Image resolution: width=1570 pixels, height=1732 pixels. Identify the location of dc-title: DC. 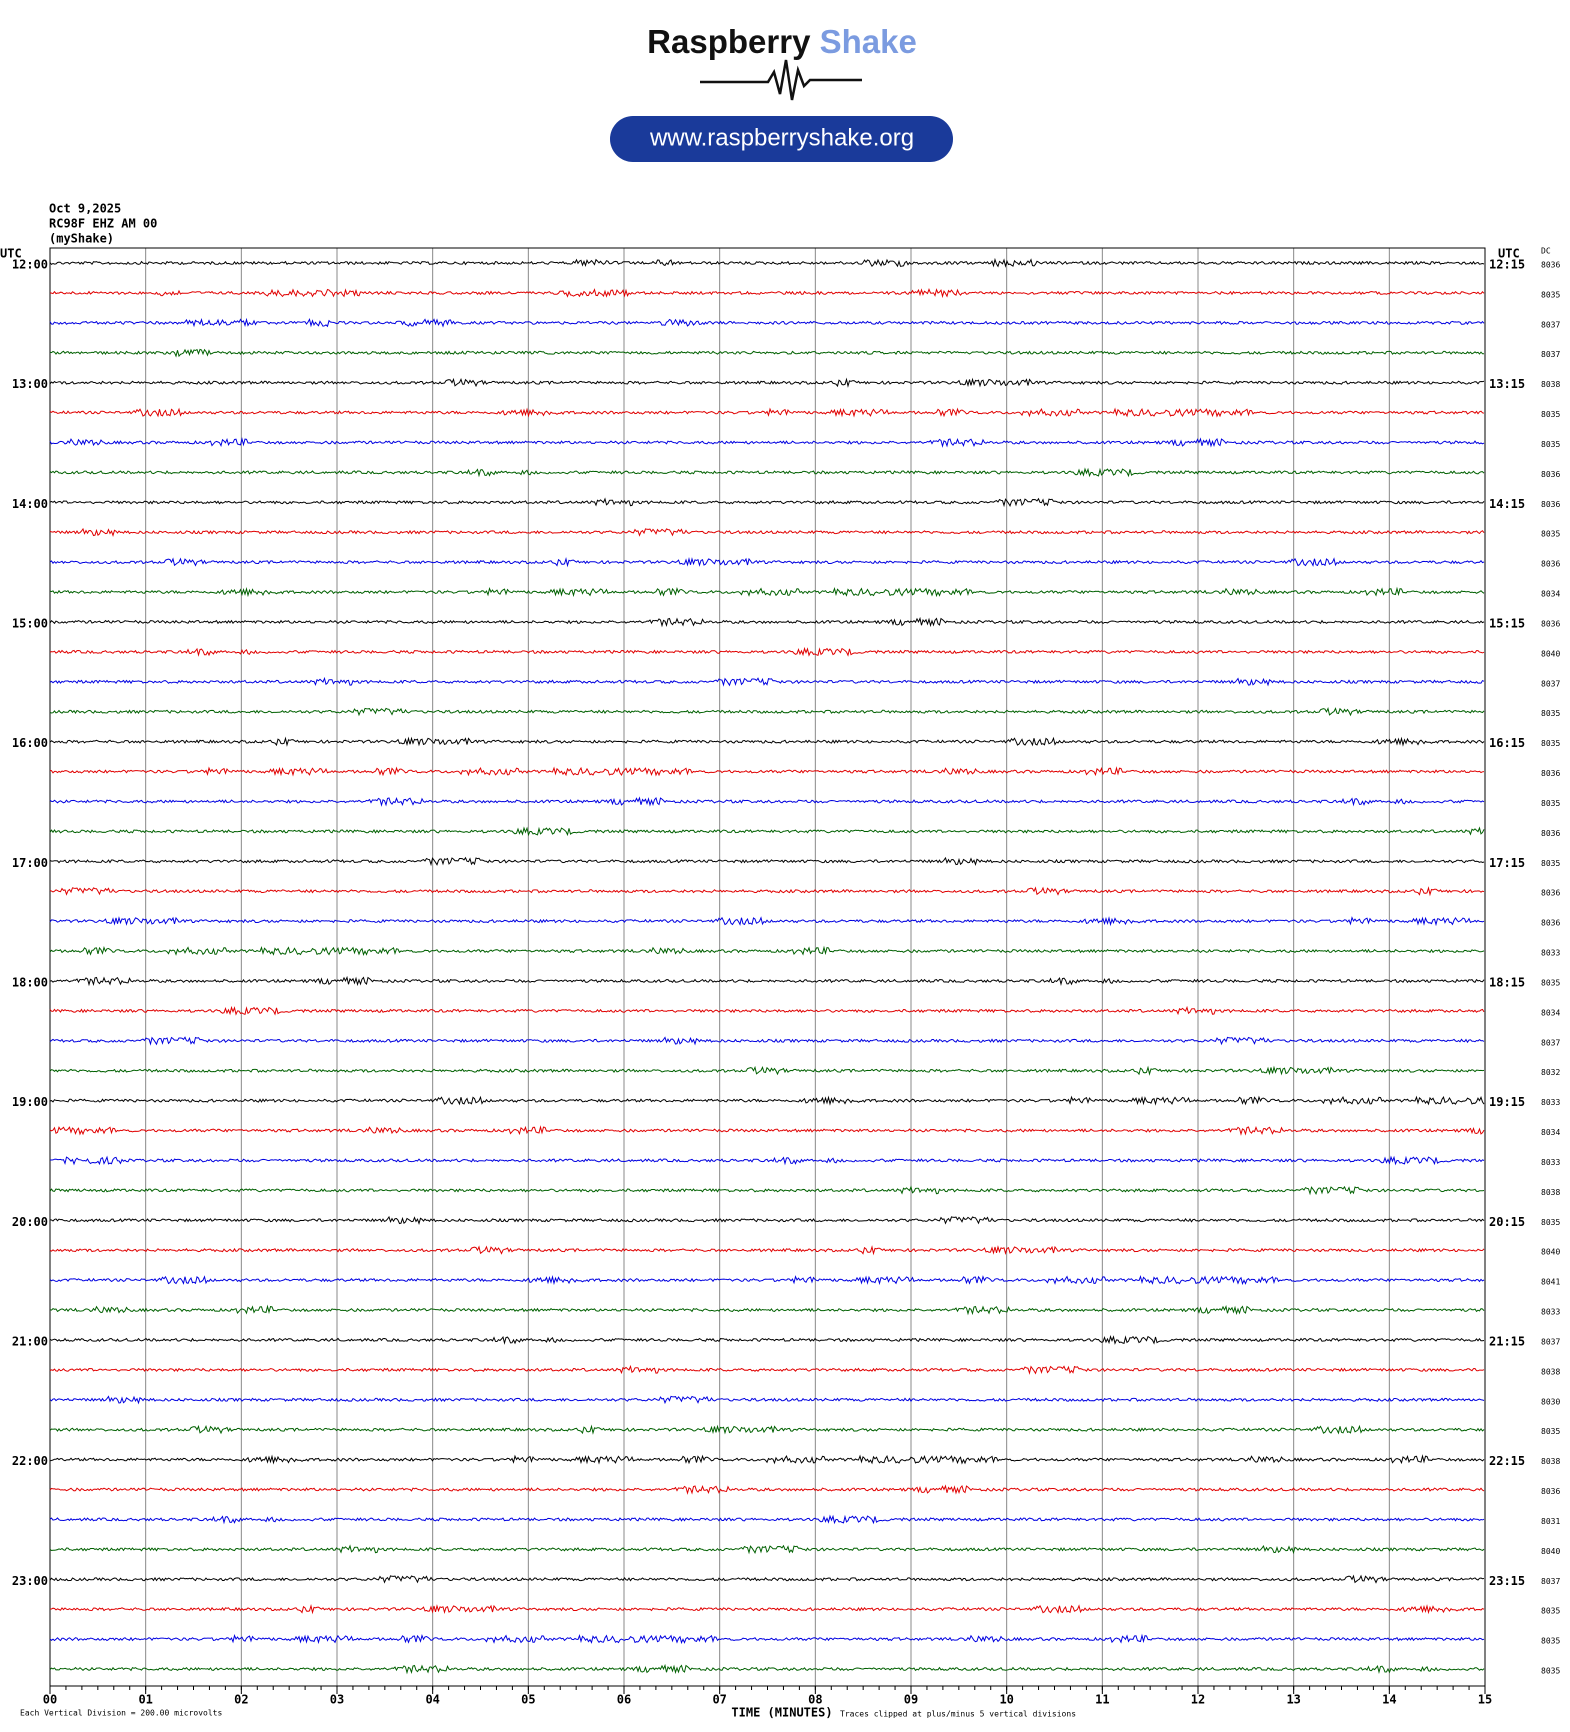
(1546, 251).